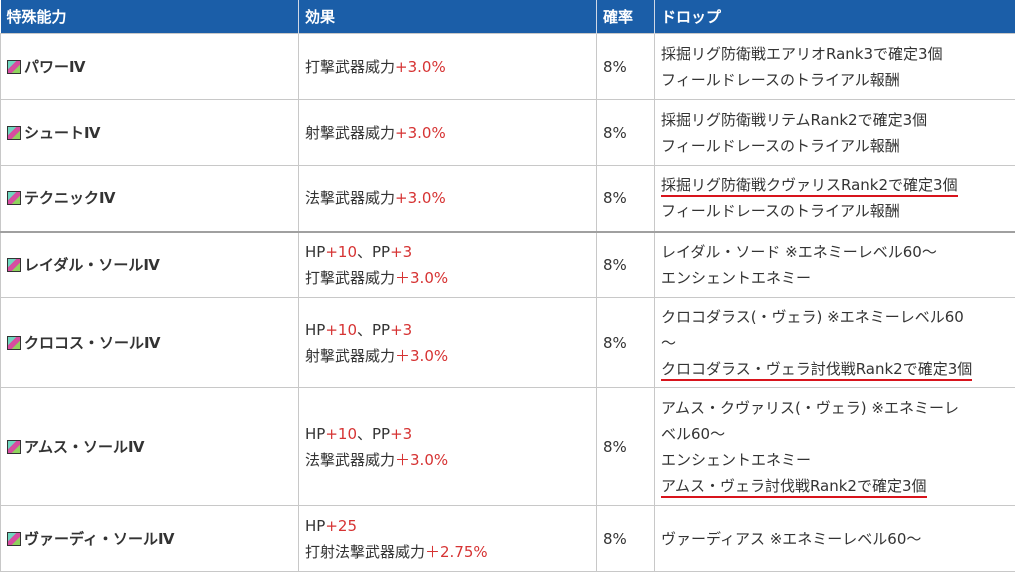  What do you see at coordinates (149, 132) in the screenshot?
I see `ability-name-cell: シュートⅣ` at bounding box center [149, 132].